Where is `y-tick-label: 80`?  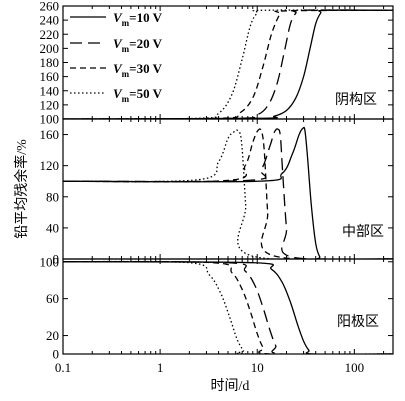
y-tick-label: 80 is located at coordinates (52, 196).